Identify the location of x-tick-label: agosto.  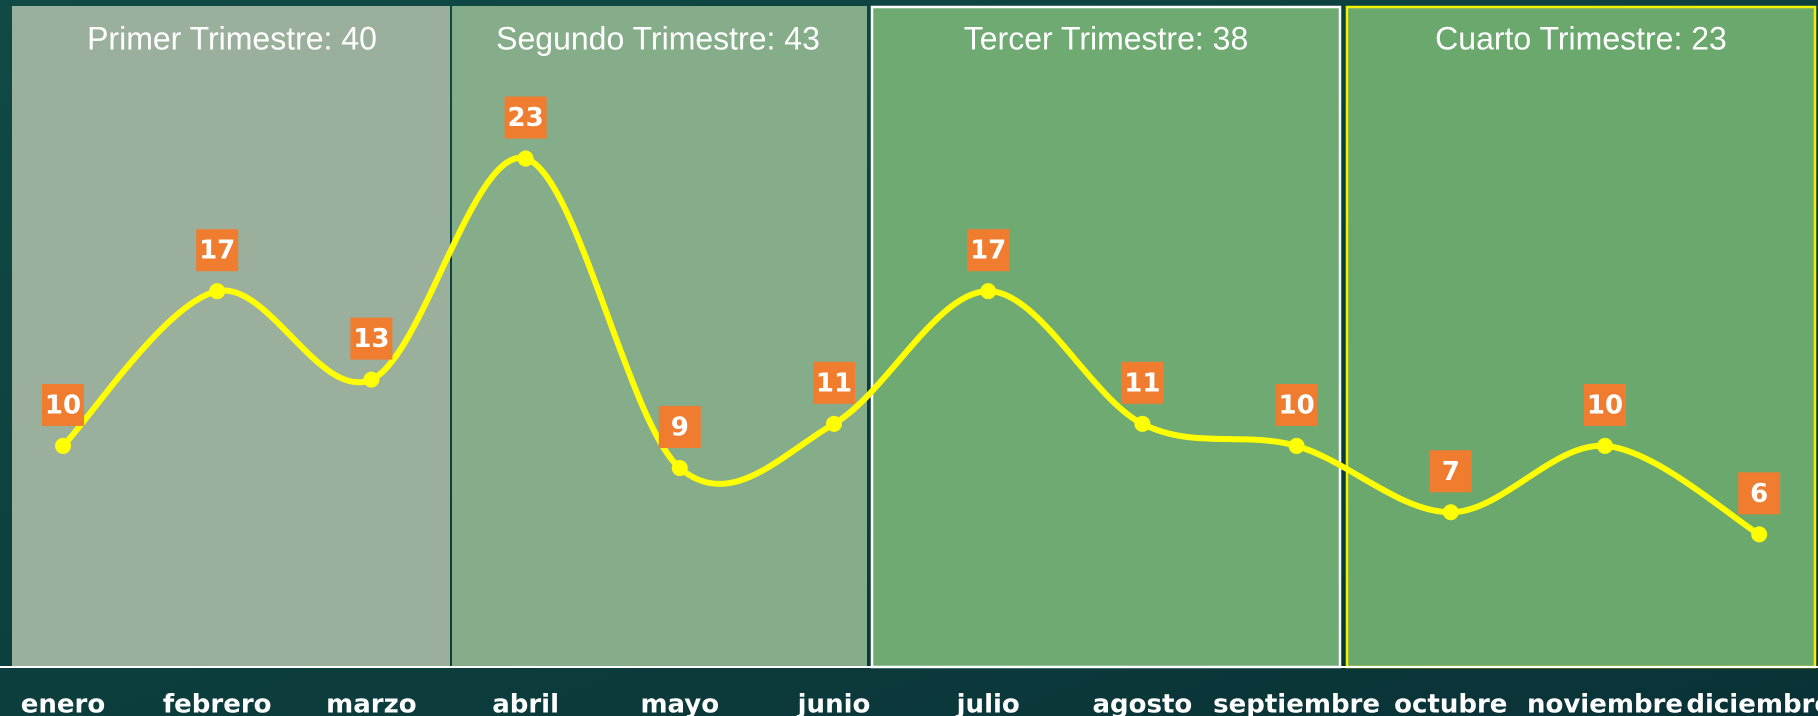
(1143, 703).